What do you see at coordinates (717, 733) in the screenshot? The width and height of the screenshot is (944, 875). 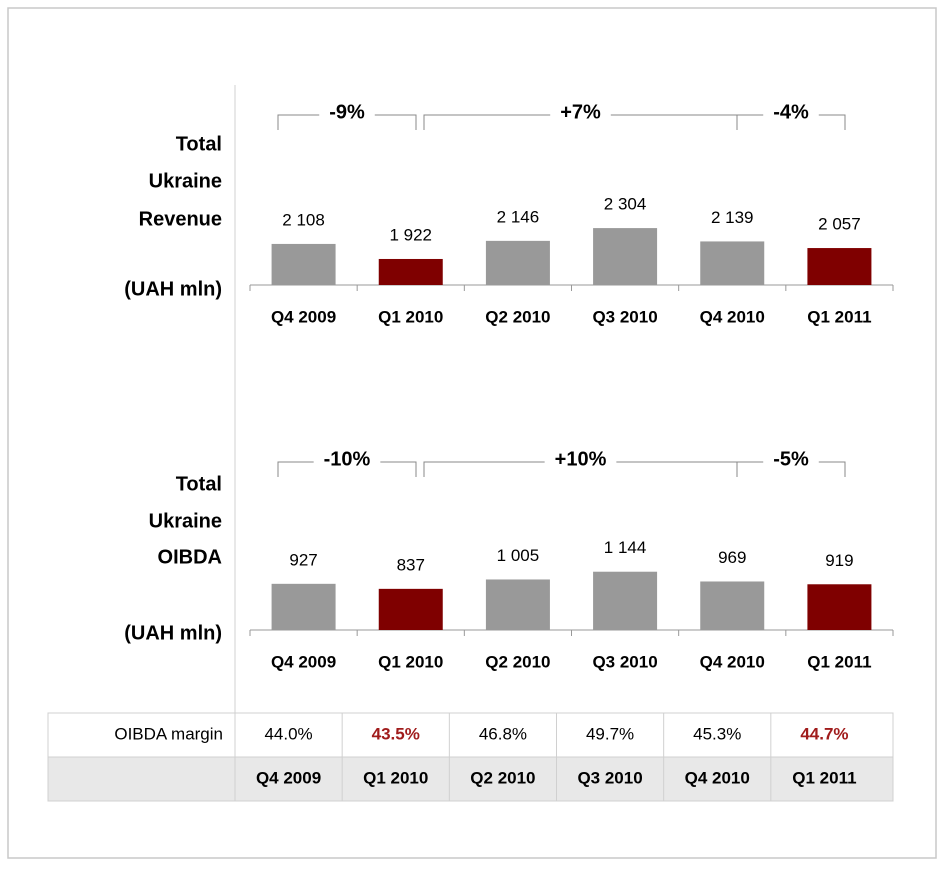 I see `table-cell: 45.3%` at bounding box center [717, 733].